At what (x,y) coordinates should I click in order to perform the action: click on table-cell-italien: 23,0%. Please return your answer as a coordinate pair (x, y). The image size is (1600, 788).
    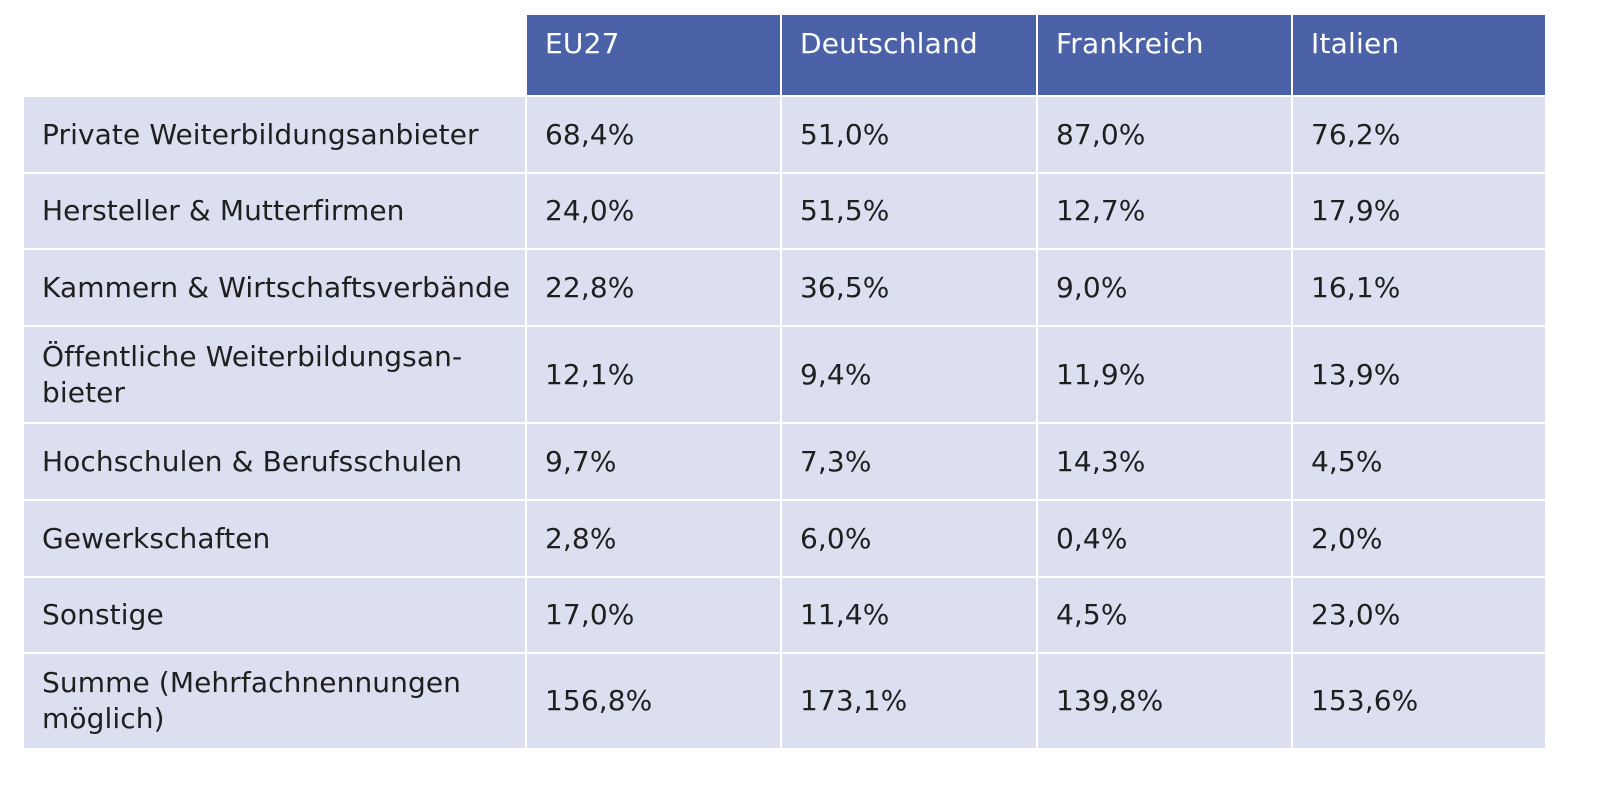
    Looking at the image, I should click on (1419, 615).